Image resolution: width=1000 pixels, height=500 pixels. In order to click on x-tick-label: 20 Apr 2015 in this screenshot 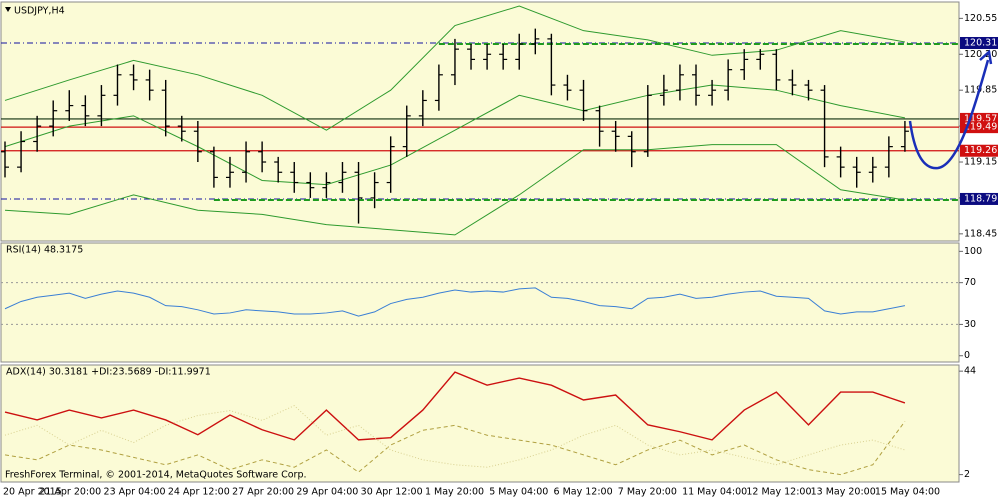, I will do `click(32, 492)`.